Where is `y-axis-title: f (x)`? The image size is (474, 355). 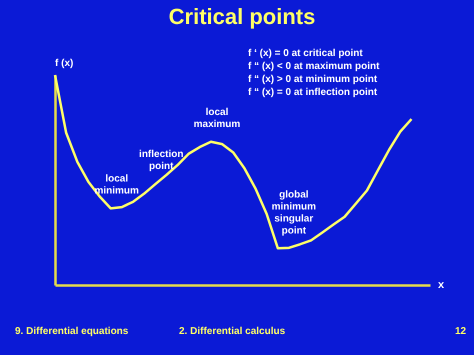
y-axis-title: f (x) is located at coordinates (64, 63).